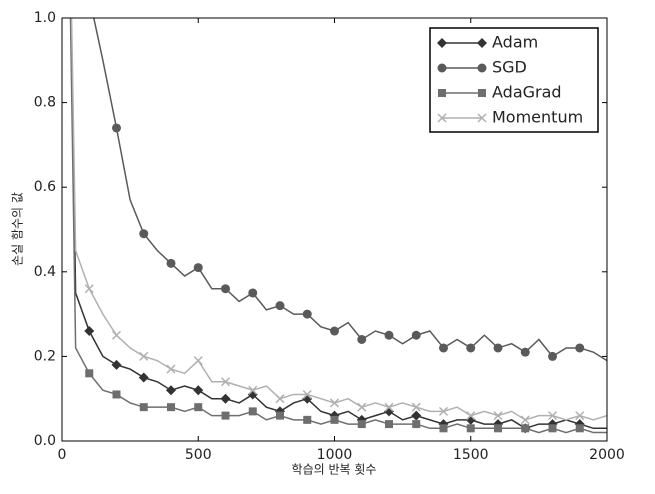  What do you see at coordinates (537, 117) in the screenshot?
I see `legend-label: Momentum` at bounding box center [537, 117].